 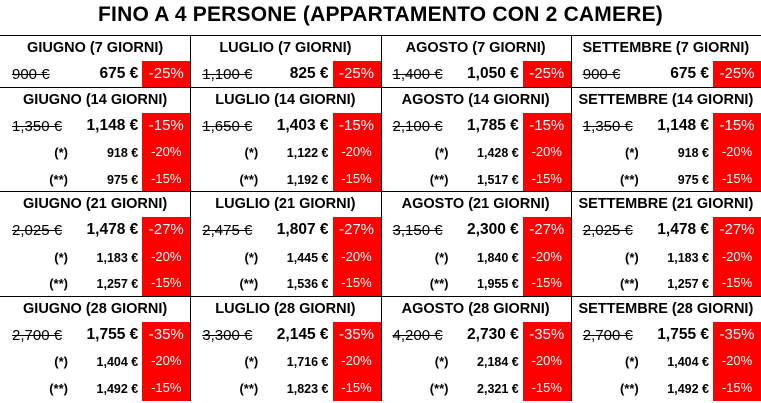 What do you see at coordinates (307, 284) in the screenshot?
I see `price: 1,536 €` at bounding box center [307, 284].